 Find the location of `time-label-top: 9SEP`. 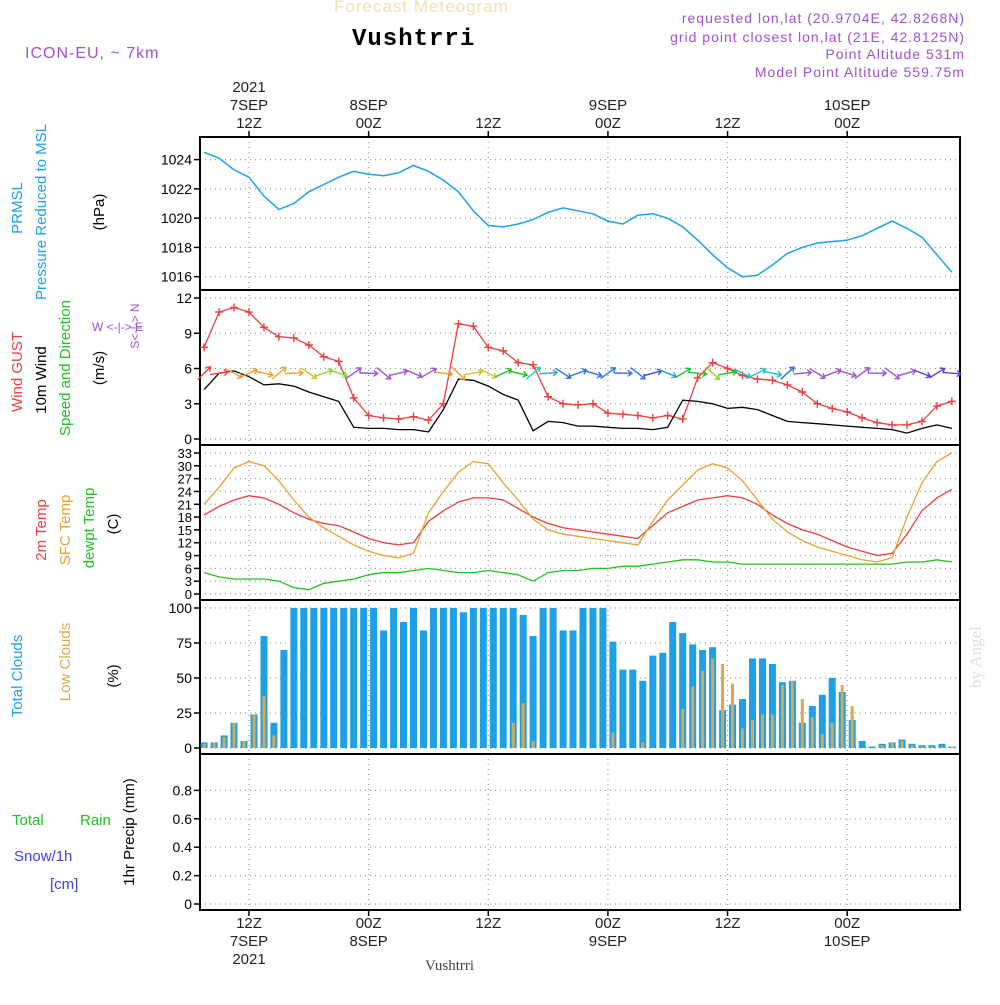

time-label-top: 9SEP is located at coordinates (608, 105).